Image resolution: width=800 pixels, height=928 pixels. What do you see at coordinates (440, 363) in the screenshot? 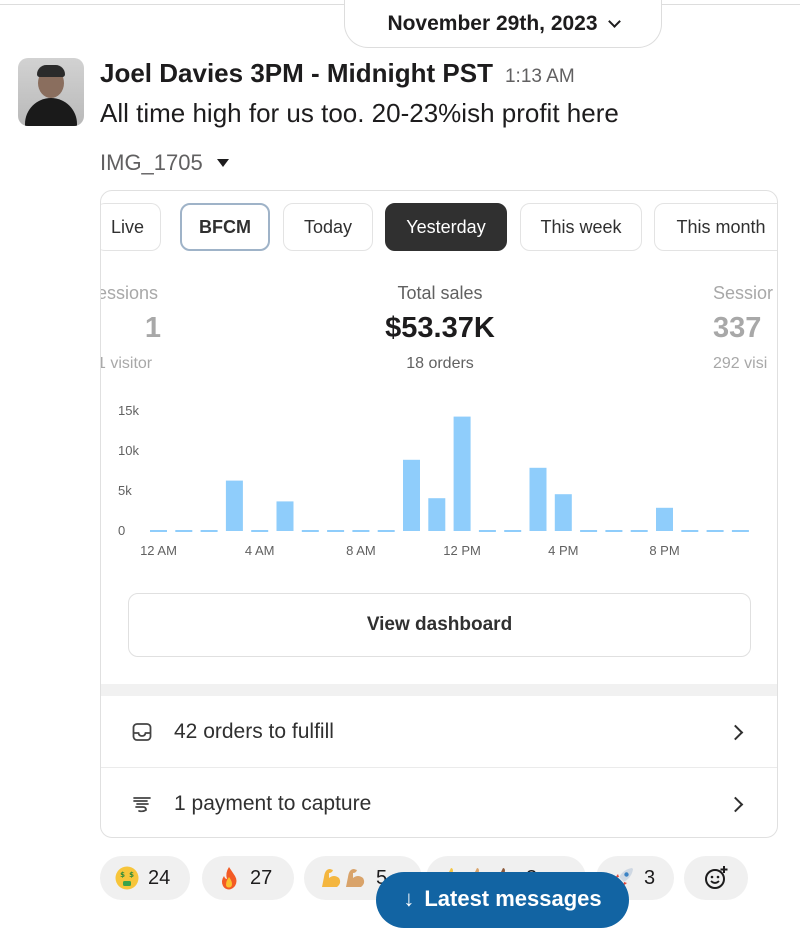
I see `metric-sub: 18 orders` at bounding box center [440, 363].